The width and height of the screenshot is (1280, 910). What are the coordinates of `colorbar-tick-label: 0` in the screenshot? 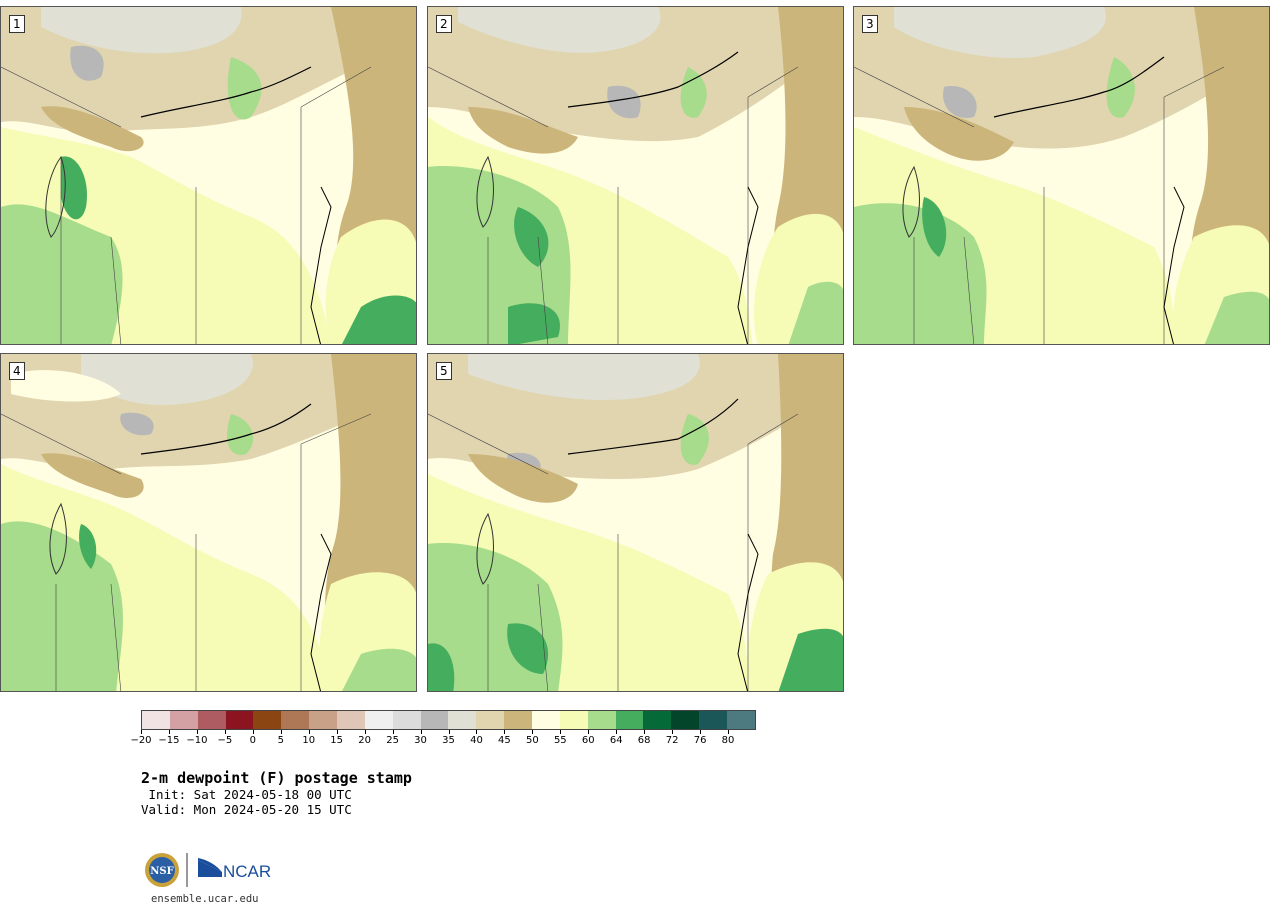 It's located at (252, 740).